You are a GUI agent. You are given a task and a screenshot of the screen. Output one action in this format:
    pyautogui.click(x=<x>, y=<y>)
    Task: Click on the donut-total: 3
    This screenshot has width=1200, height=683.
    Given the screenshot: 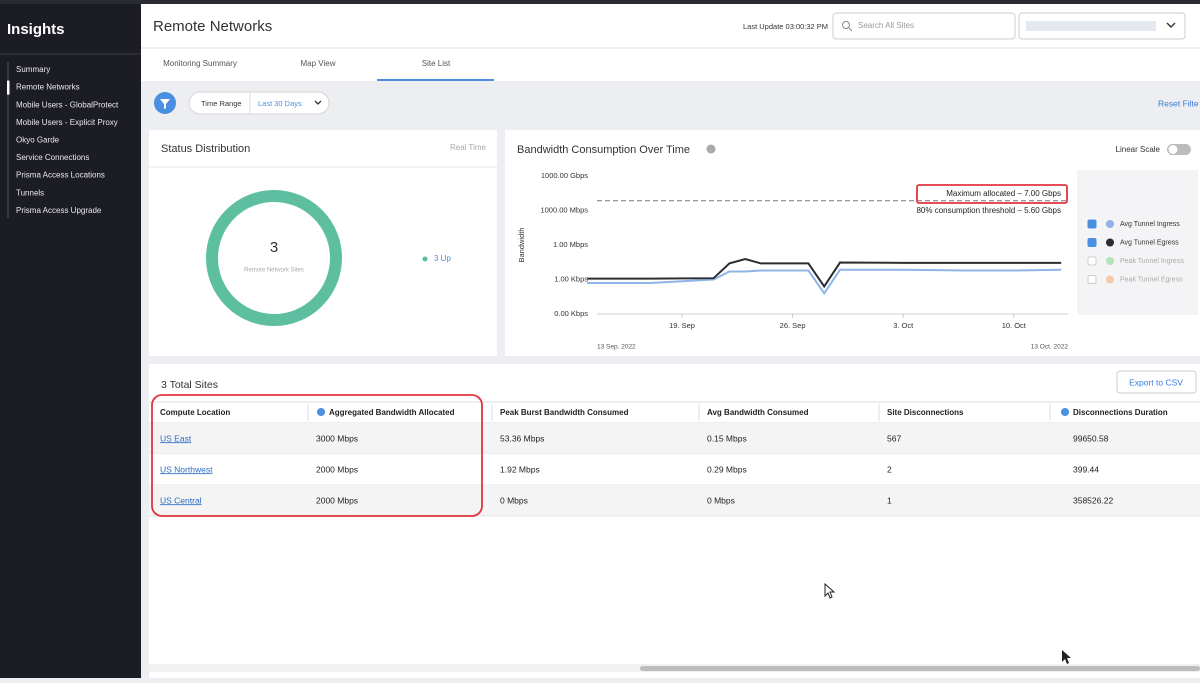 What is the action you would take?
    pyautogui.click(x=274, y=247)
    